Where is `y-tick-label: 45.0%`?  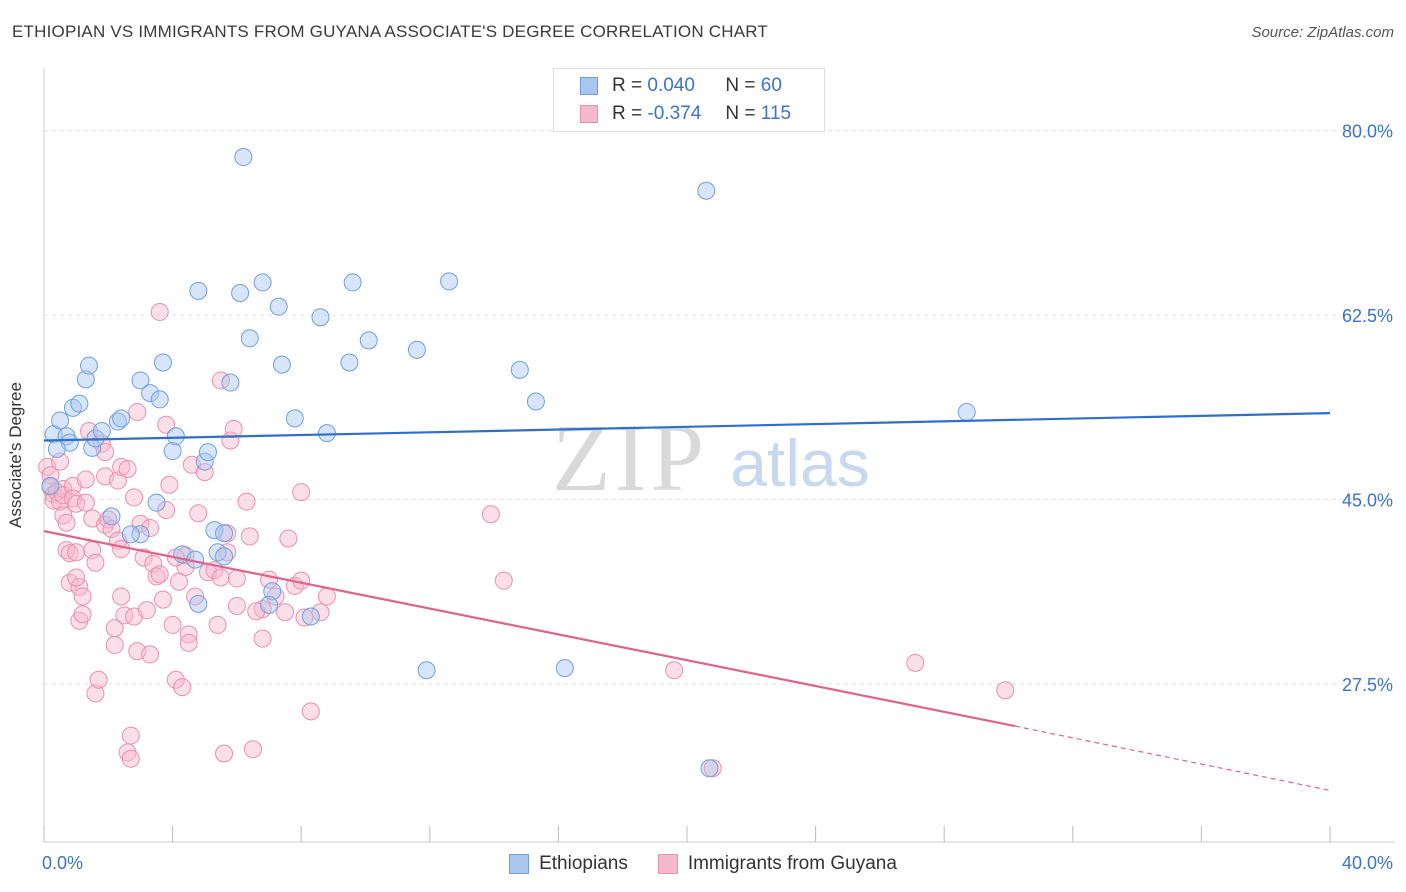
y-tick-label: 45.0% is located at coordinates (1367, 501).